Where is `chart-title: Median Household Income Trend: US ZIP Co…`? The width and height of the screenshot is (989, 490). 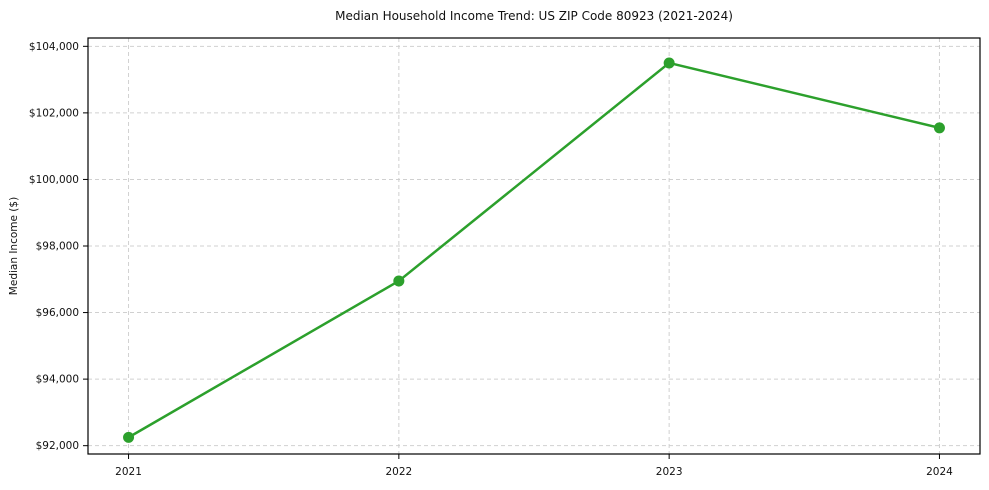 chart-title: Median Household Income Trend: US ZIP Co… is located at coordinates (534, 16).